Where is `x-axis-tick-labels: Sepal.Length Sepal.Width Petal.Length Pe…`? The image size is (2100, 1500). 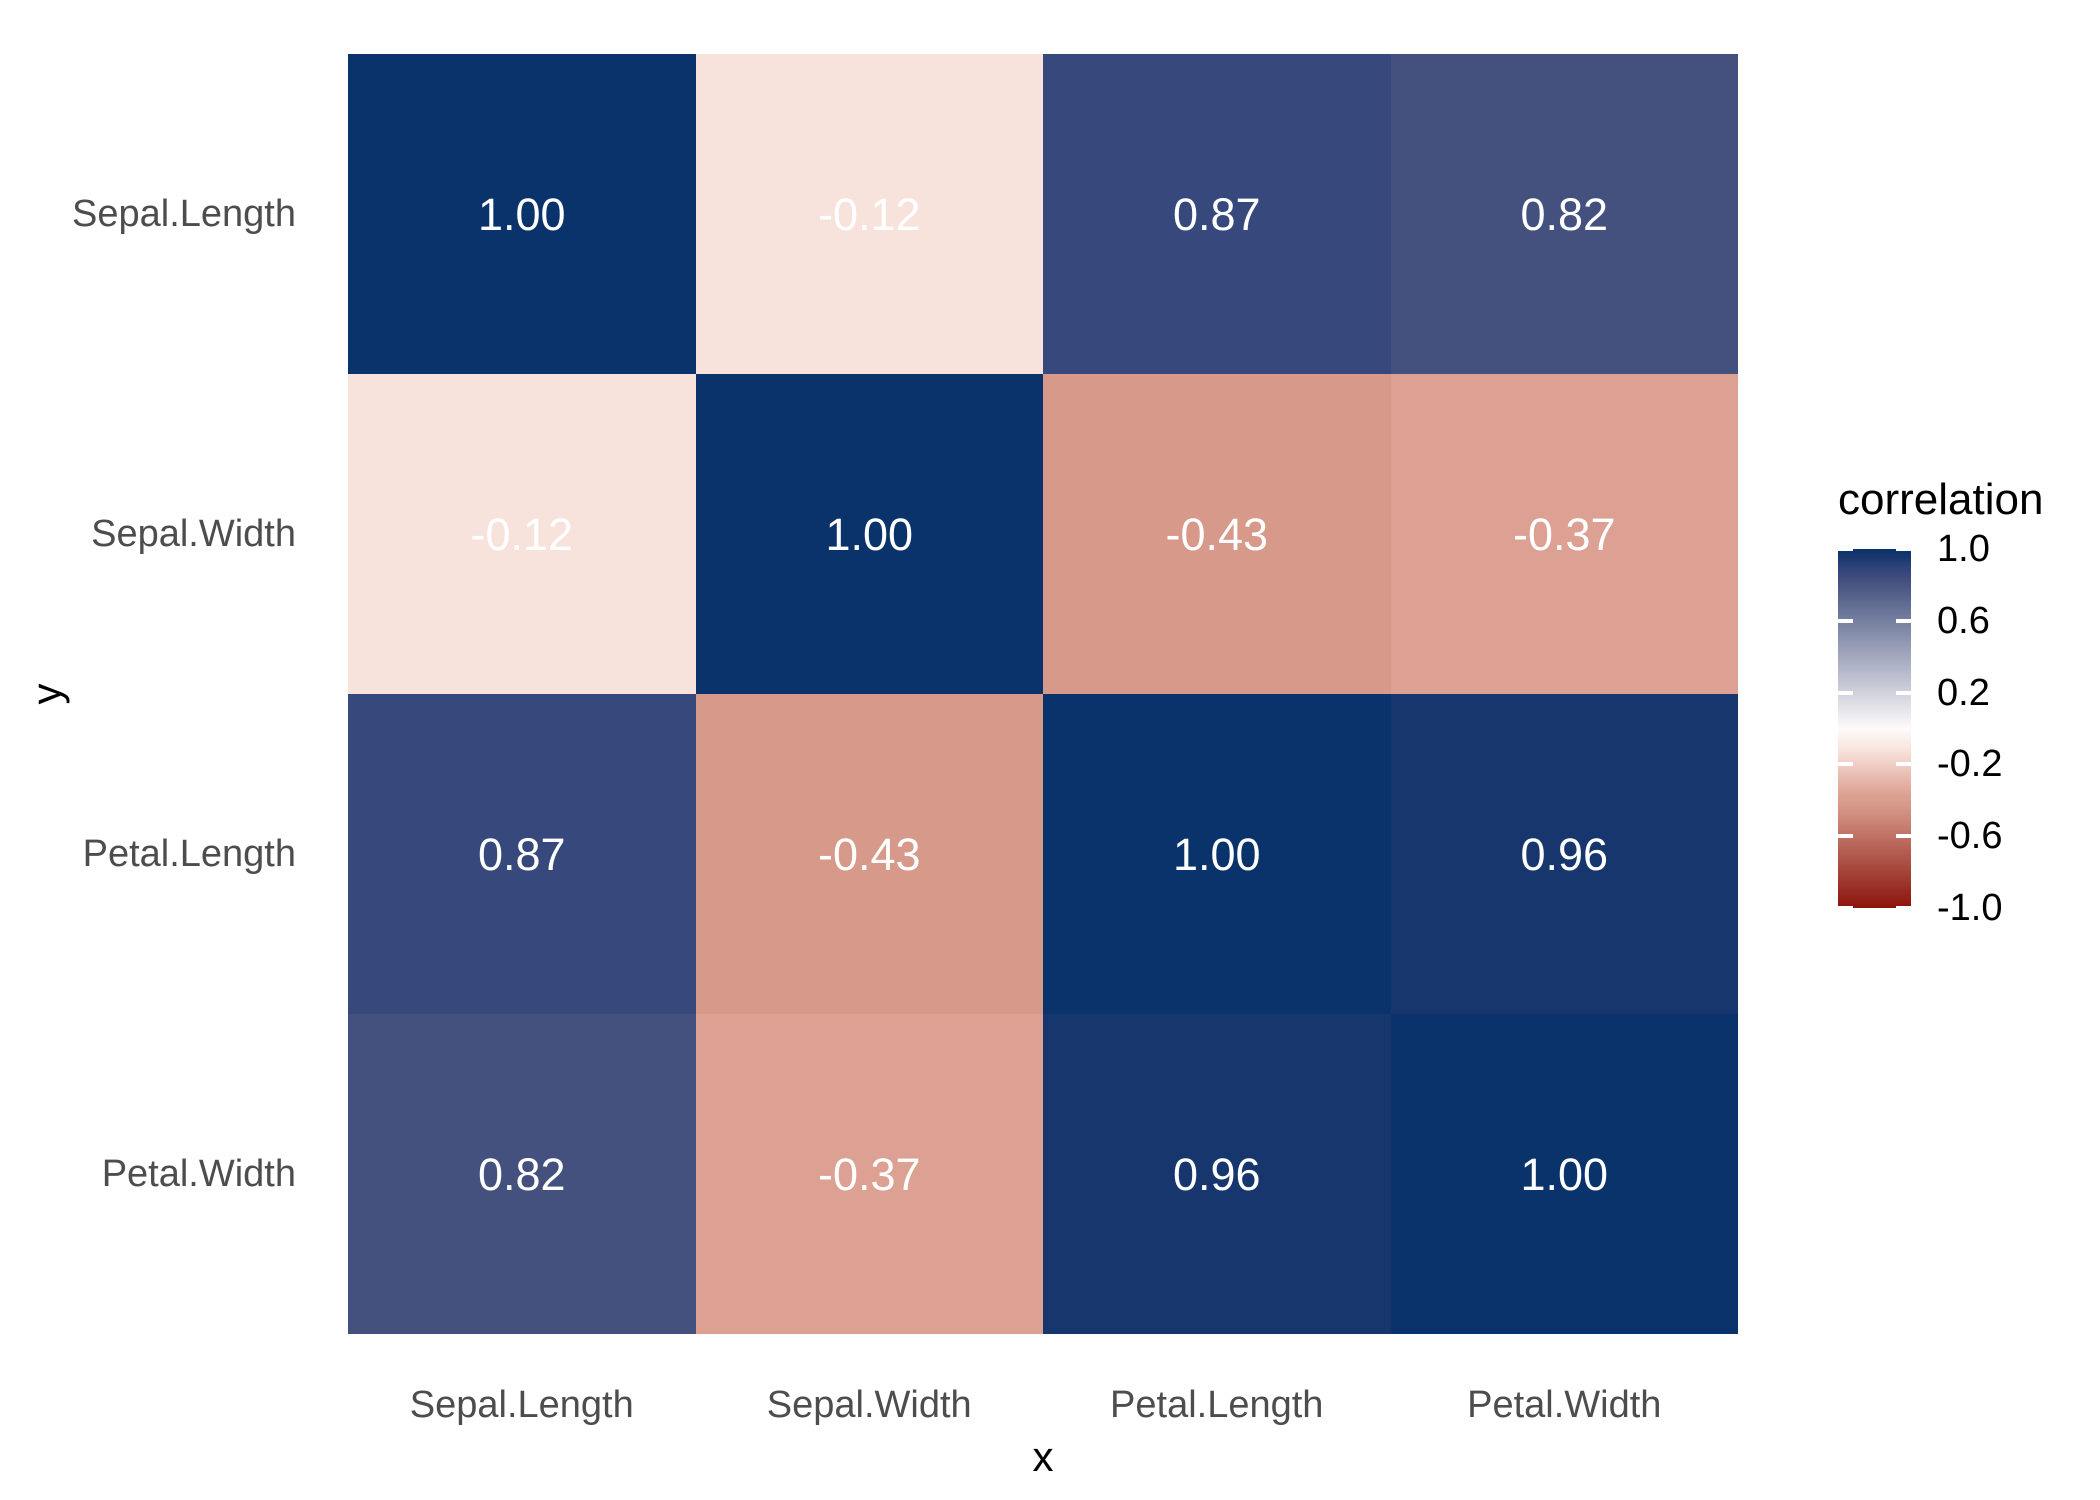 x-axis-tick-labels: Sepal.Length Sepal.Width Petal.Length Pe… is located at coordinates (1043, 1405).